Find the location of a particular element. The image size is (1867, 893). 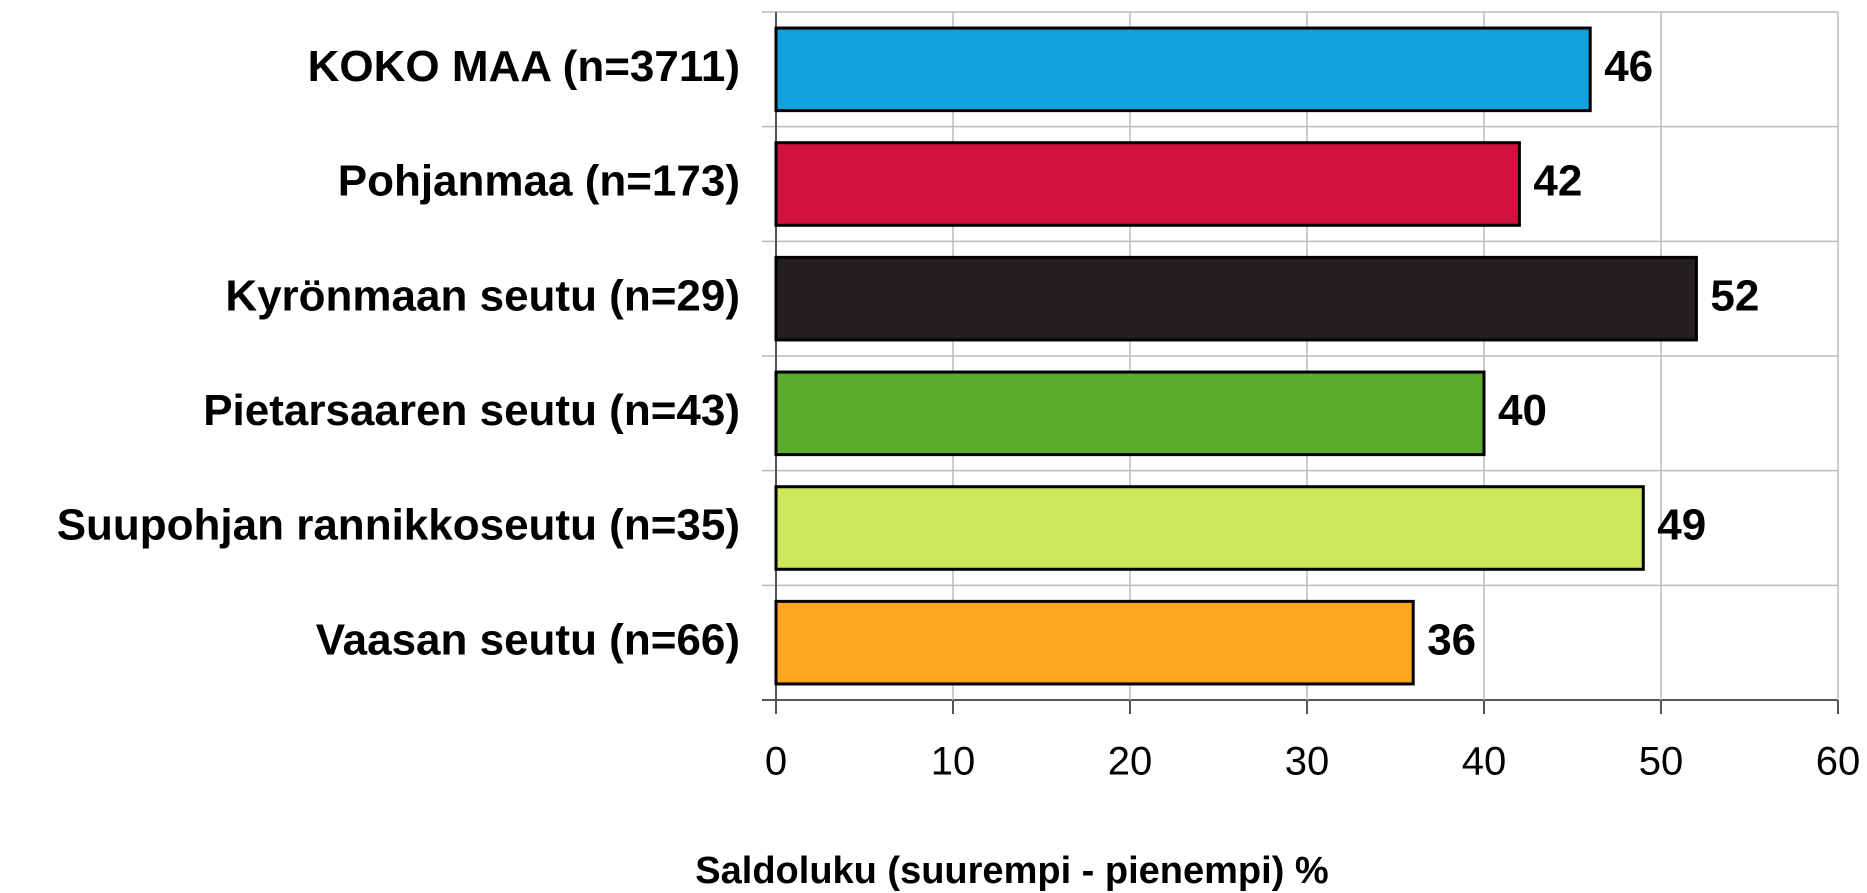

category-label: Kyrönmaan seutu (n=29) is located at coordinates (482, 295).